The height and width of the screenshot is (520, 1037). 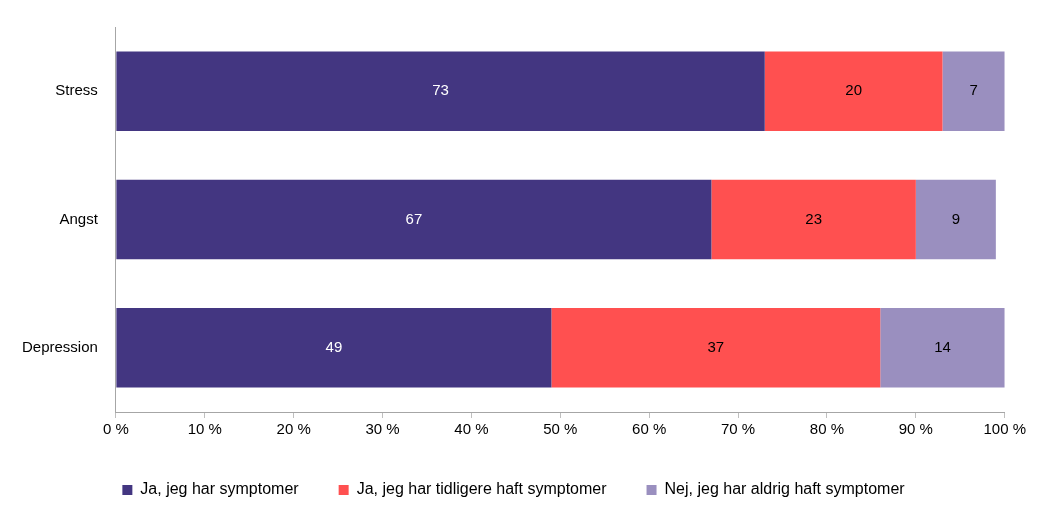 What do you see at coordinates (560, 429) in the screenshot?
I see `x-tick-label: 50 %` at bounding box center [560, 429].